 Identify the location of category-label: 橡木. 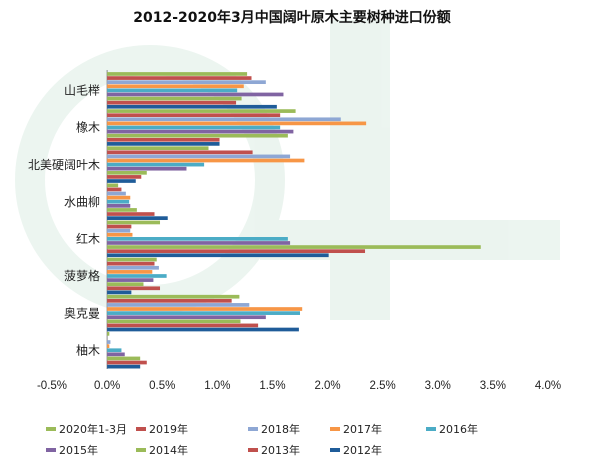
(88, 128).